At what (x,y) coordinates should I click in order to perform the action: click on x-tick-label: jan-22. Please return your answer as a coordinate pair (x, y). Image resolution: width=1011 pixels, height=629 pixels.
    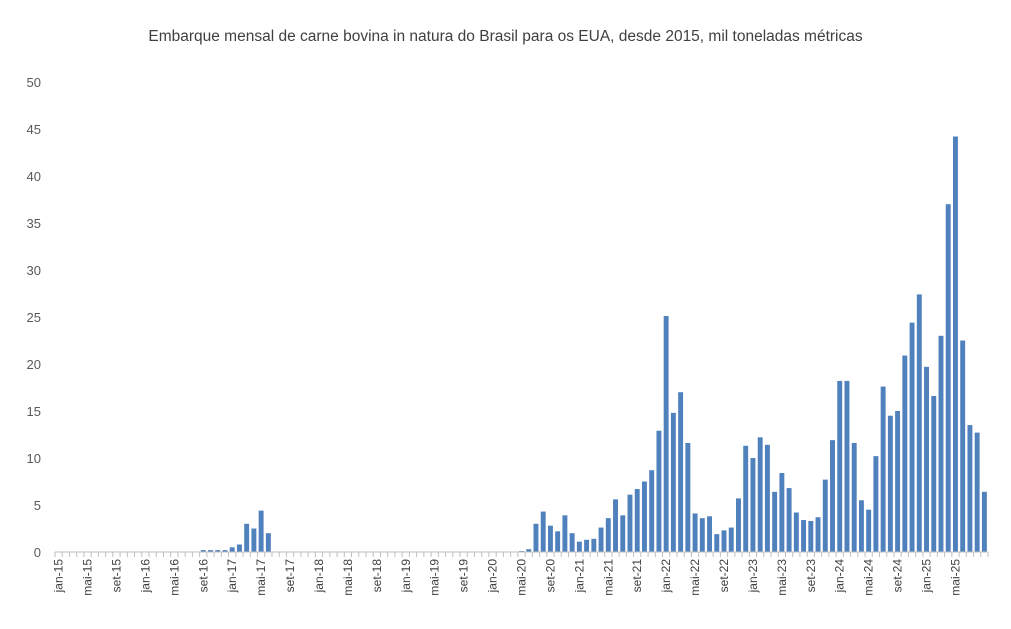
    Looking at the image, I should click on (666, 576).